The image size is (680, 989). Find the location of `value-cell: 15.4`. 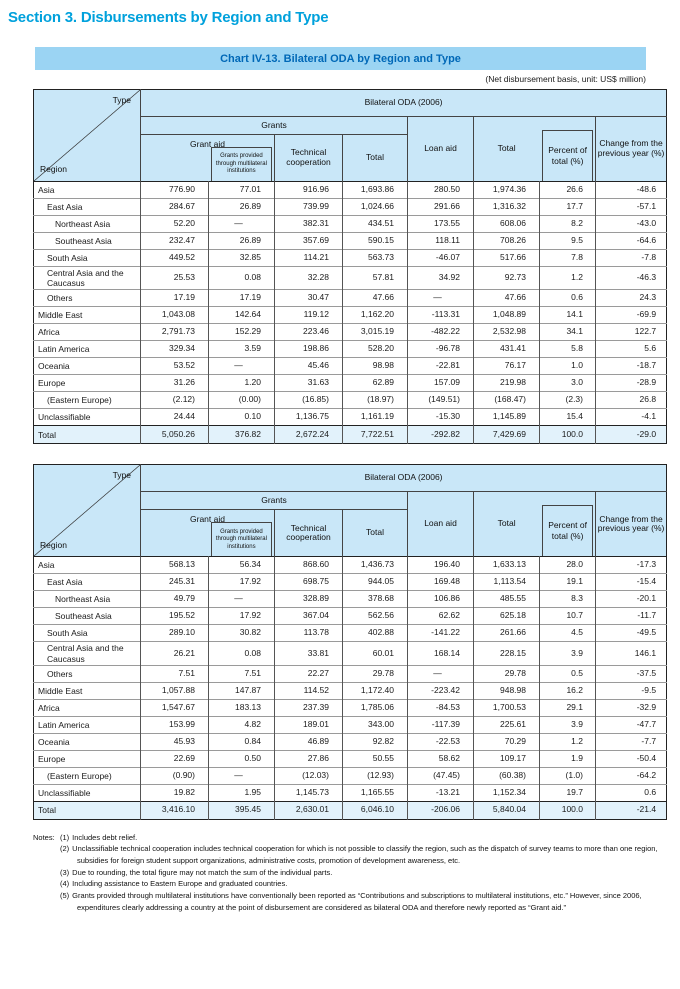

value-cell: 15.4 is located at coordinates (567, 417).